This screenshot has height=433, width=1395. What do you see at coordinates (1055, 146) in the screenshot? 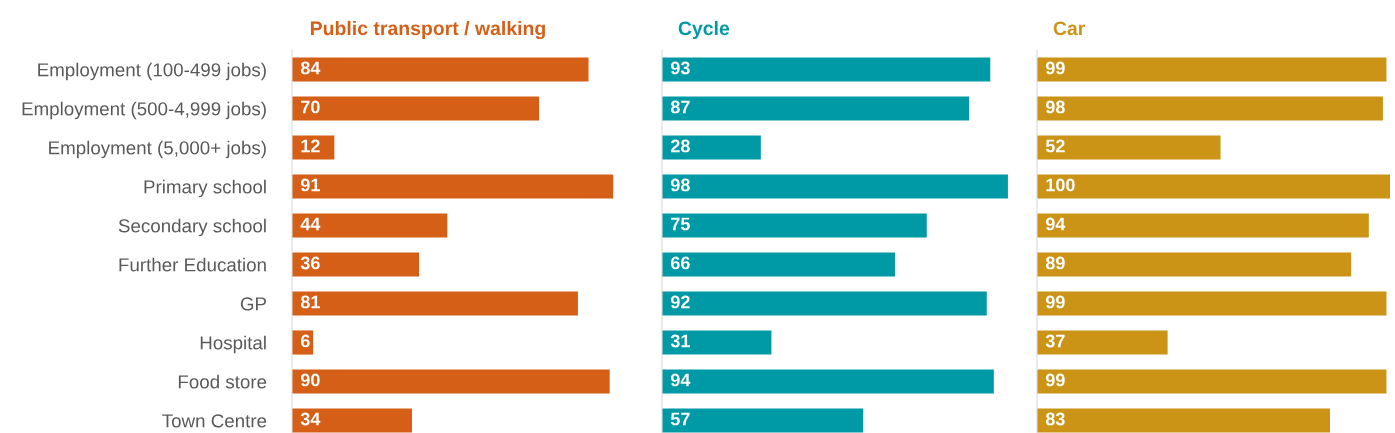
I see `data-label: 52` at bounding box center [1055, 146].